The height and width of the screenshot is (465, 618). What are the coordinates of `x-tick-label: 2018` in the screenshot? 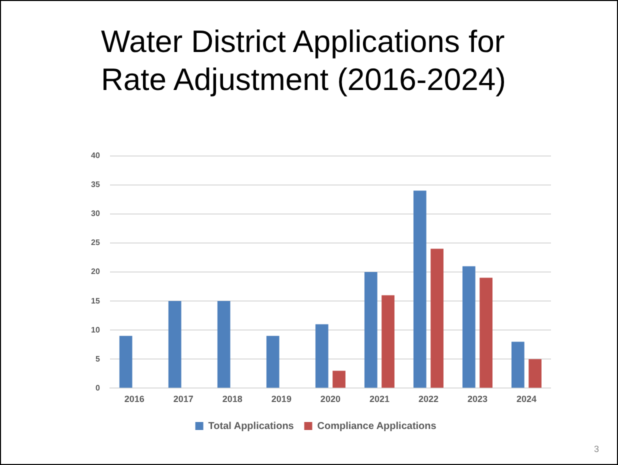 It's located at (232, 399).